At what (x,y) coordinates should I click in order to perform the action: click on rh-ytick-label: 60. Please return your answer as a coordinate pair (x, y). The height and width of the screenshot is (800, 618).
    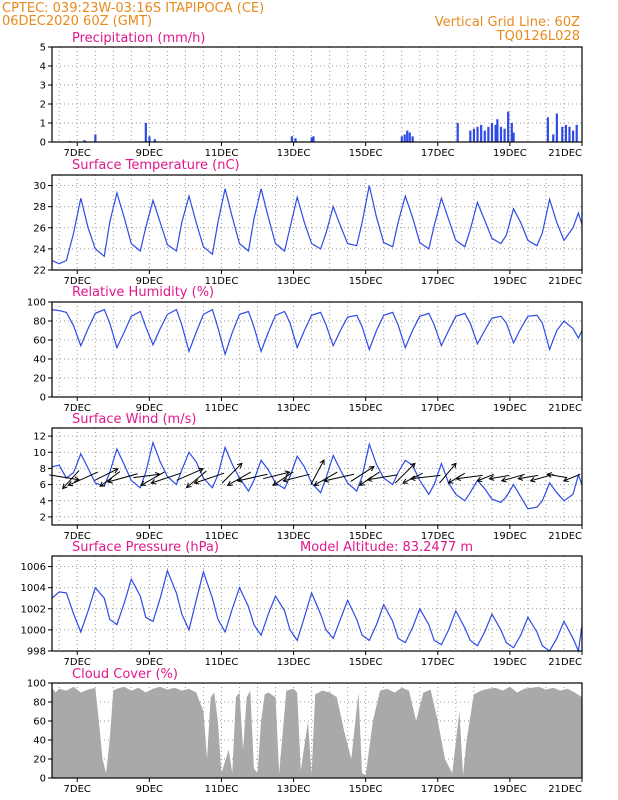
    Looking at the image, I should click on (39, 341).